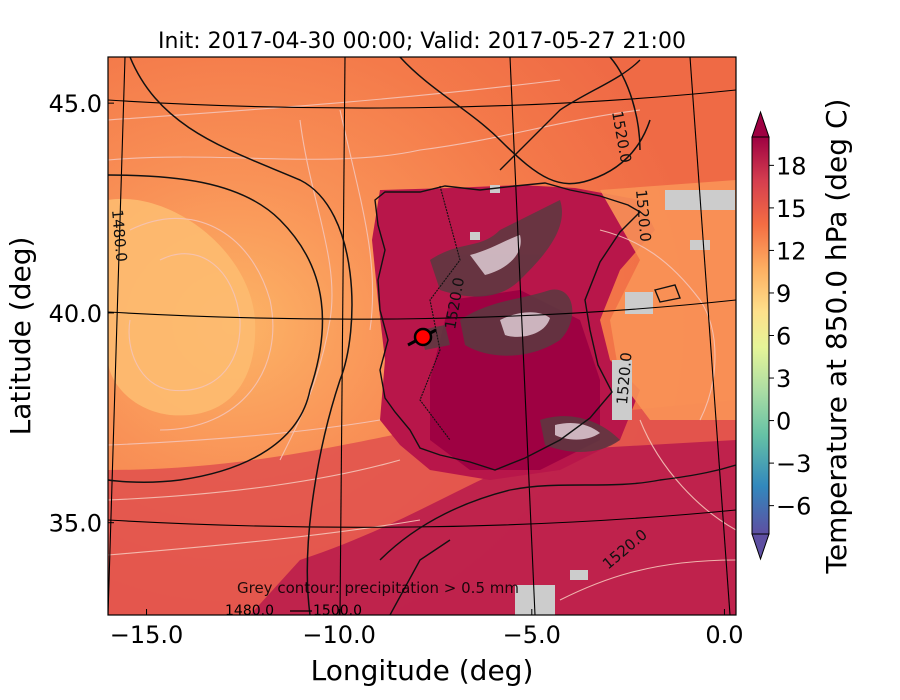 This screenshot has width=900, height=700. I want to click on x-axis: −15.0 −10.0 −5.0 0.0, so click(427, 629).